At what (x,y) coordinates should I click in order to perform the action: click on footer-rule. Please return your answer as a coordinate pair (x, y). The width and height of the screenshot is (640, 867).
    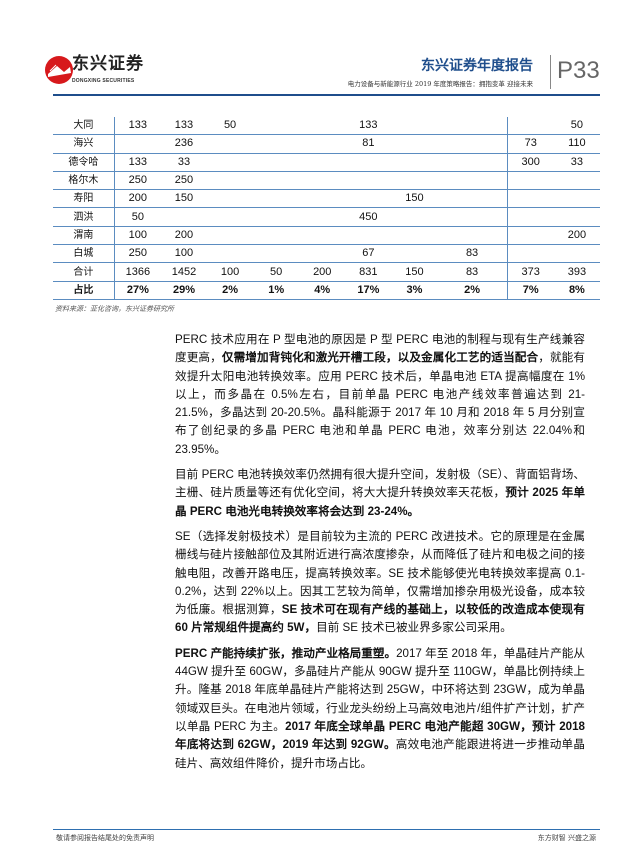
    Looking at the image, I should click on (326, 829).